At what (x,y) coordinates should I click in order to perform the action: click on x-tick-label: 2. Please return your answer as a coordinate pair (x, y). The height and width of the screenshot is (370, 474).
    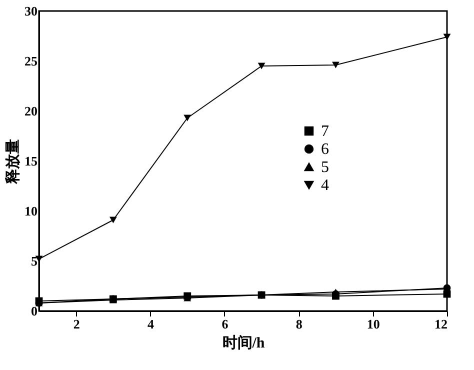
    Looking at the image, I should click on (76, 324).